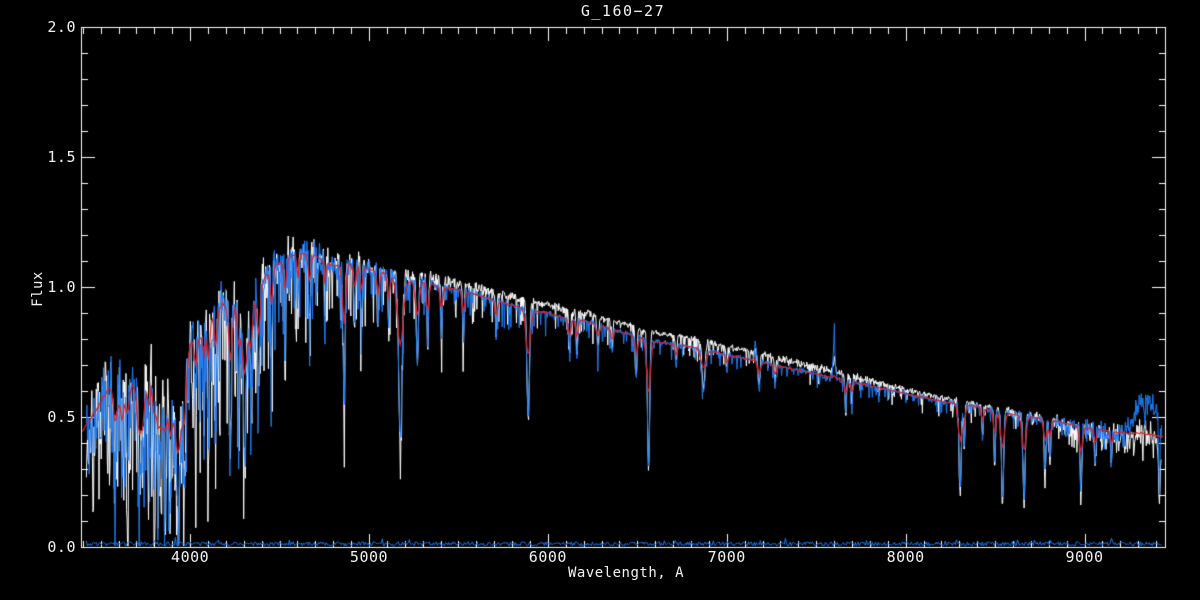  I want to click on plot-title: G_160−27, so click(623, 11).